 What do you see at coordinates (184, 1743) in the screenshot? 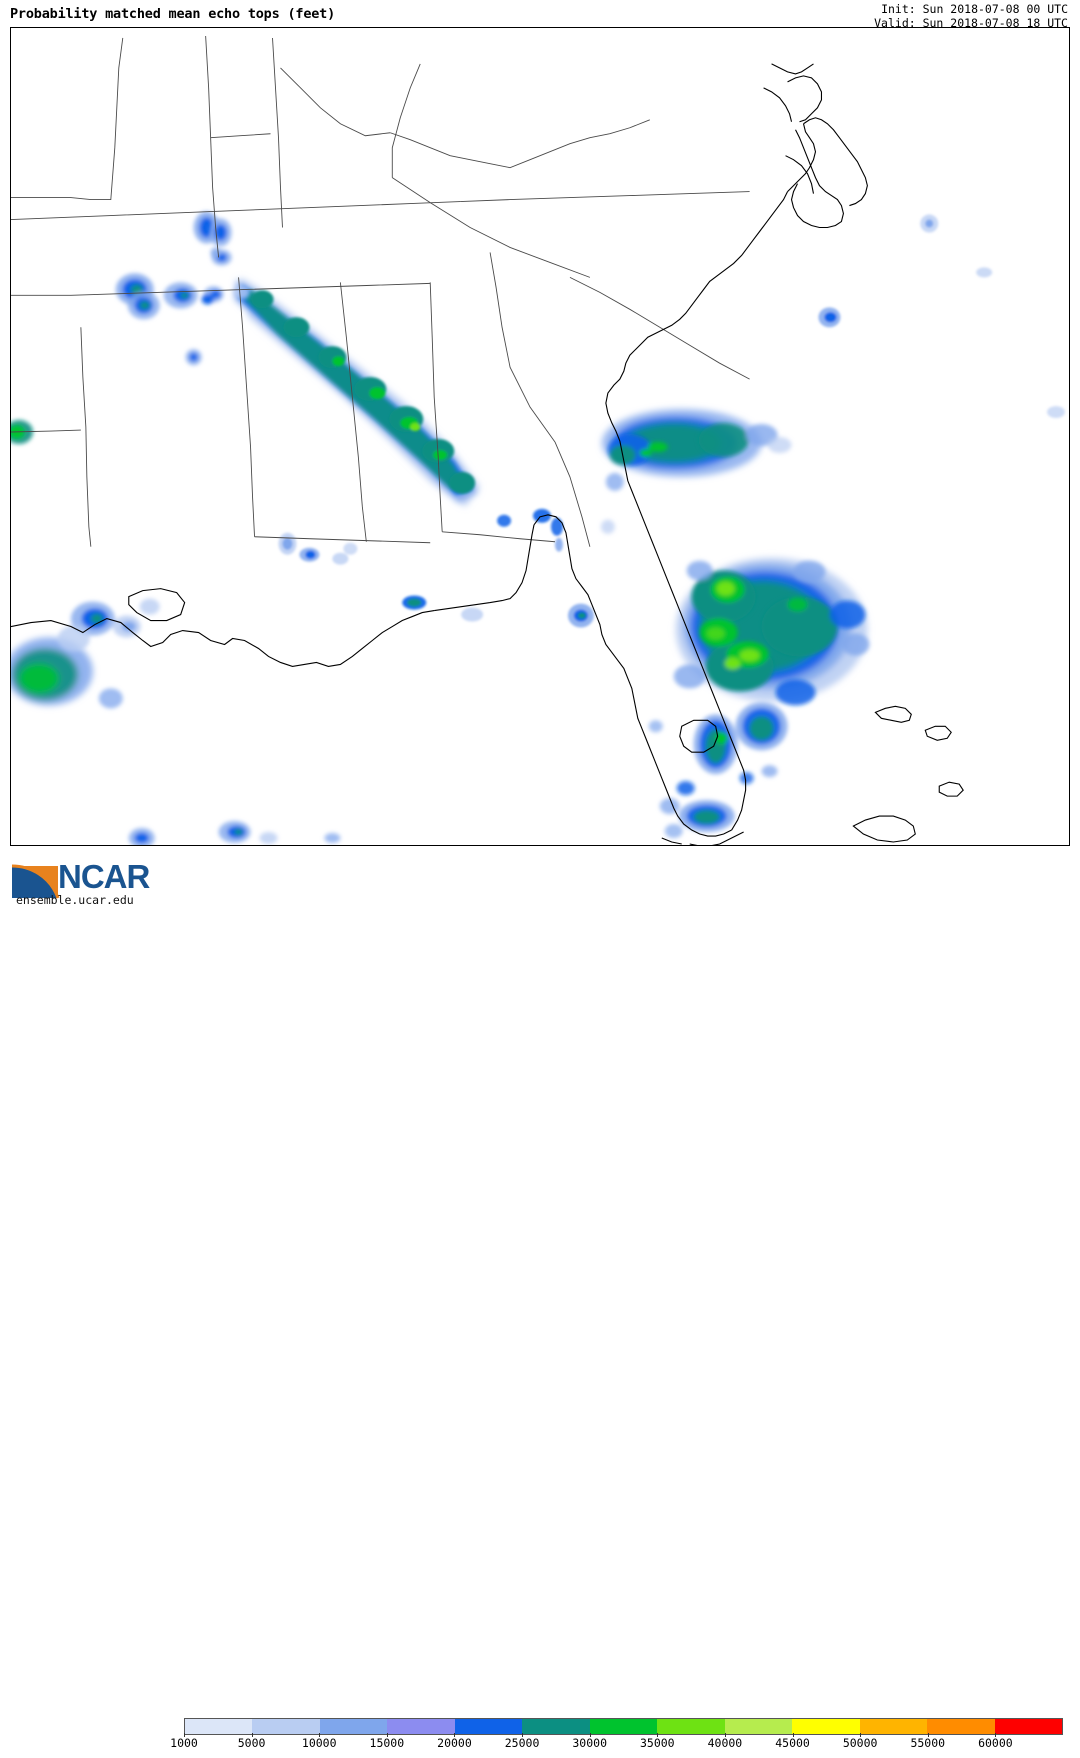
I see `colorbar-tick-label: 1000` at bounding box center [184, 1743].